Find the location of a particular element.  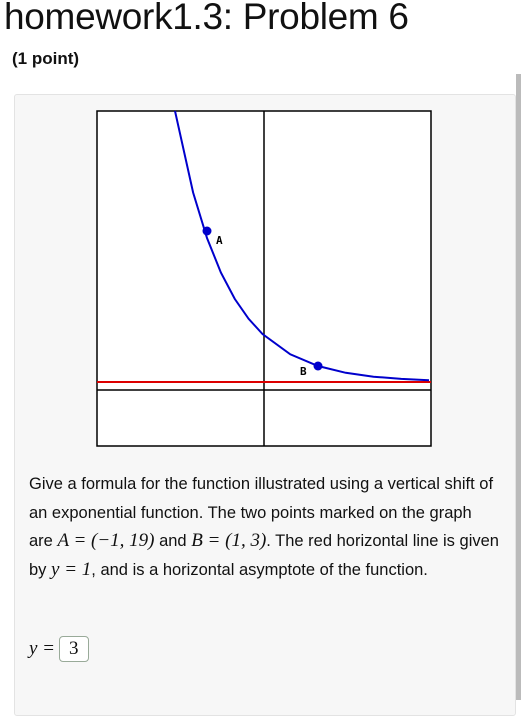

math: B = (1, 3) is located at coordinates (229, 540).